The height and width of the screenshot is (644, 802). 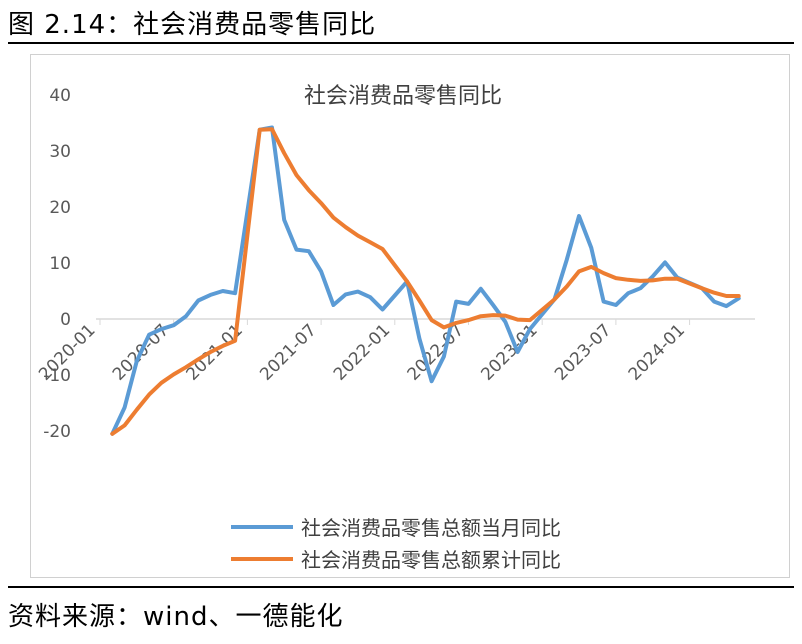 What do you see at coordinates (60, 208) in the screenshot?
I see `y-tick-label: 20` at bounding box center [60, 208].